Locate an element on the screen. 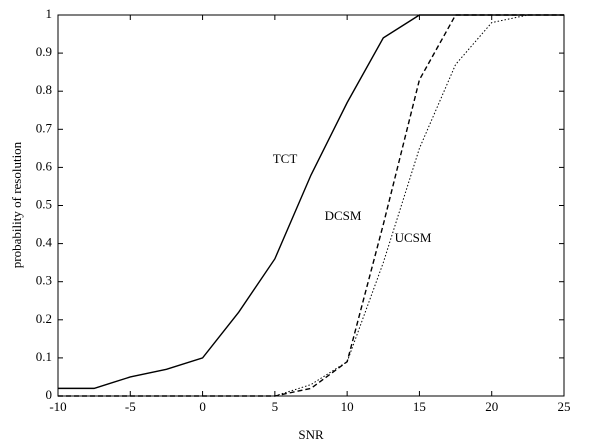  y-tick-label: 0.7 is located at coordinates (44, 127).